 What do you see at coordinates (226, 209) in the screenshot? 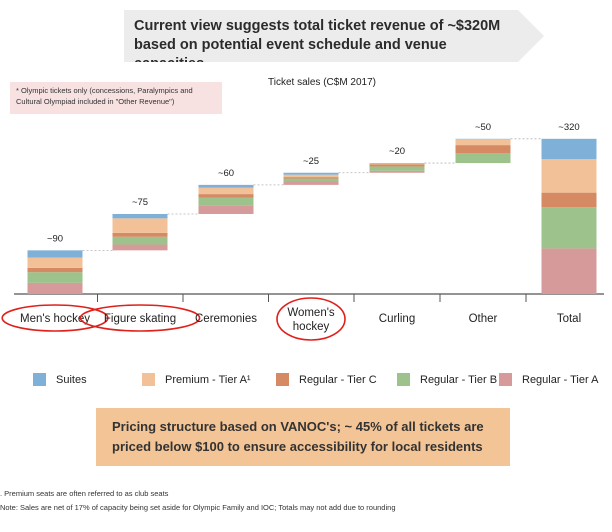
I see `segment-ceremonies-regular-tier-a` at bounding box center [226, 209].